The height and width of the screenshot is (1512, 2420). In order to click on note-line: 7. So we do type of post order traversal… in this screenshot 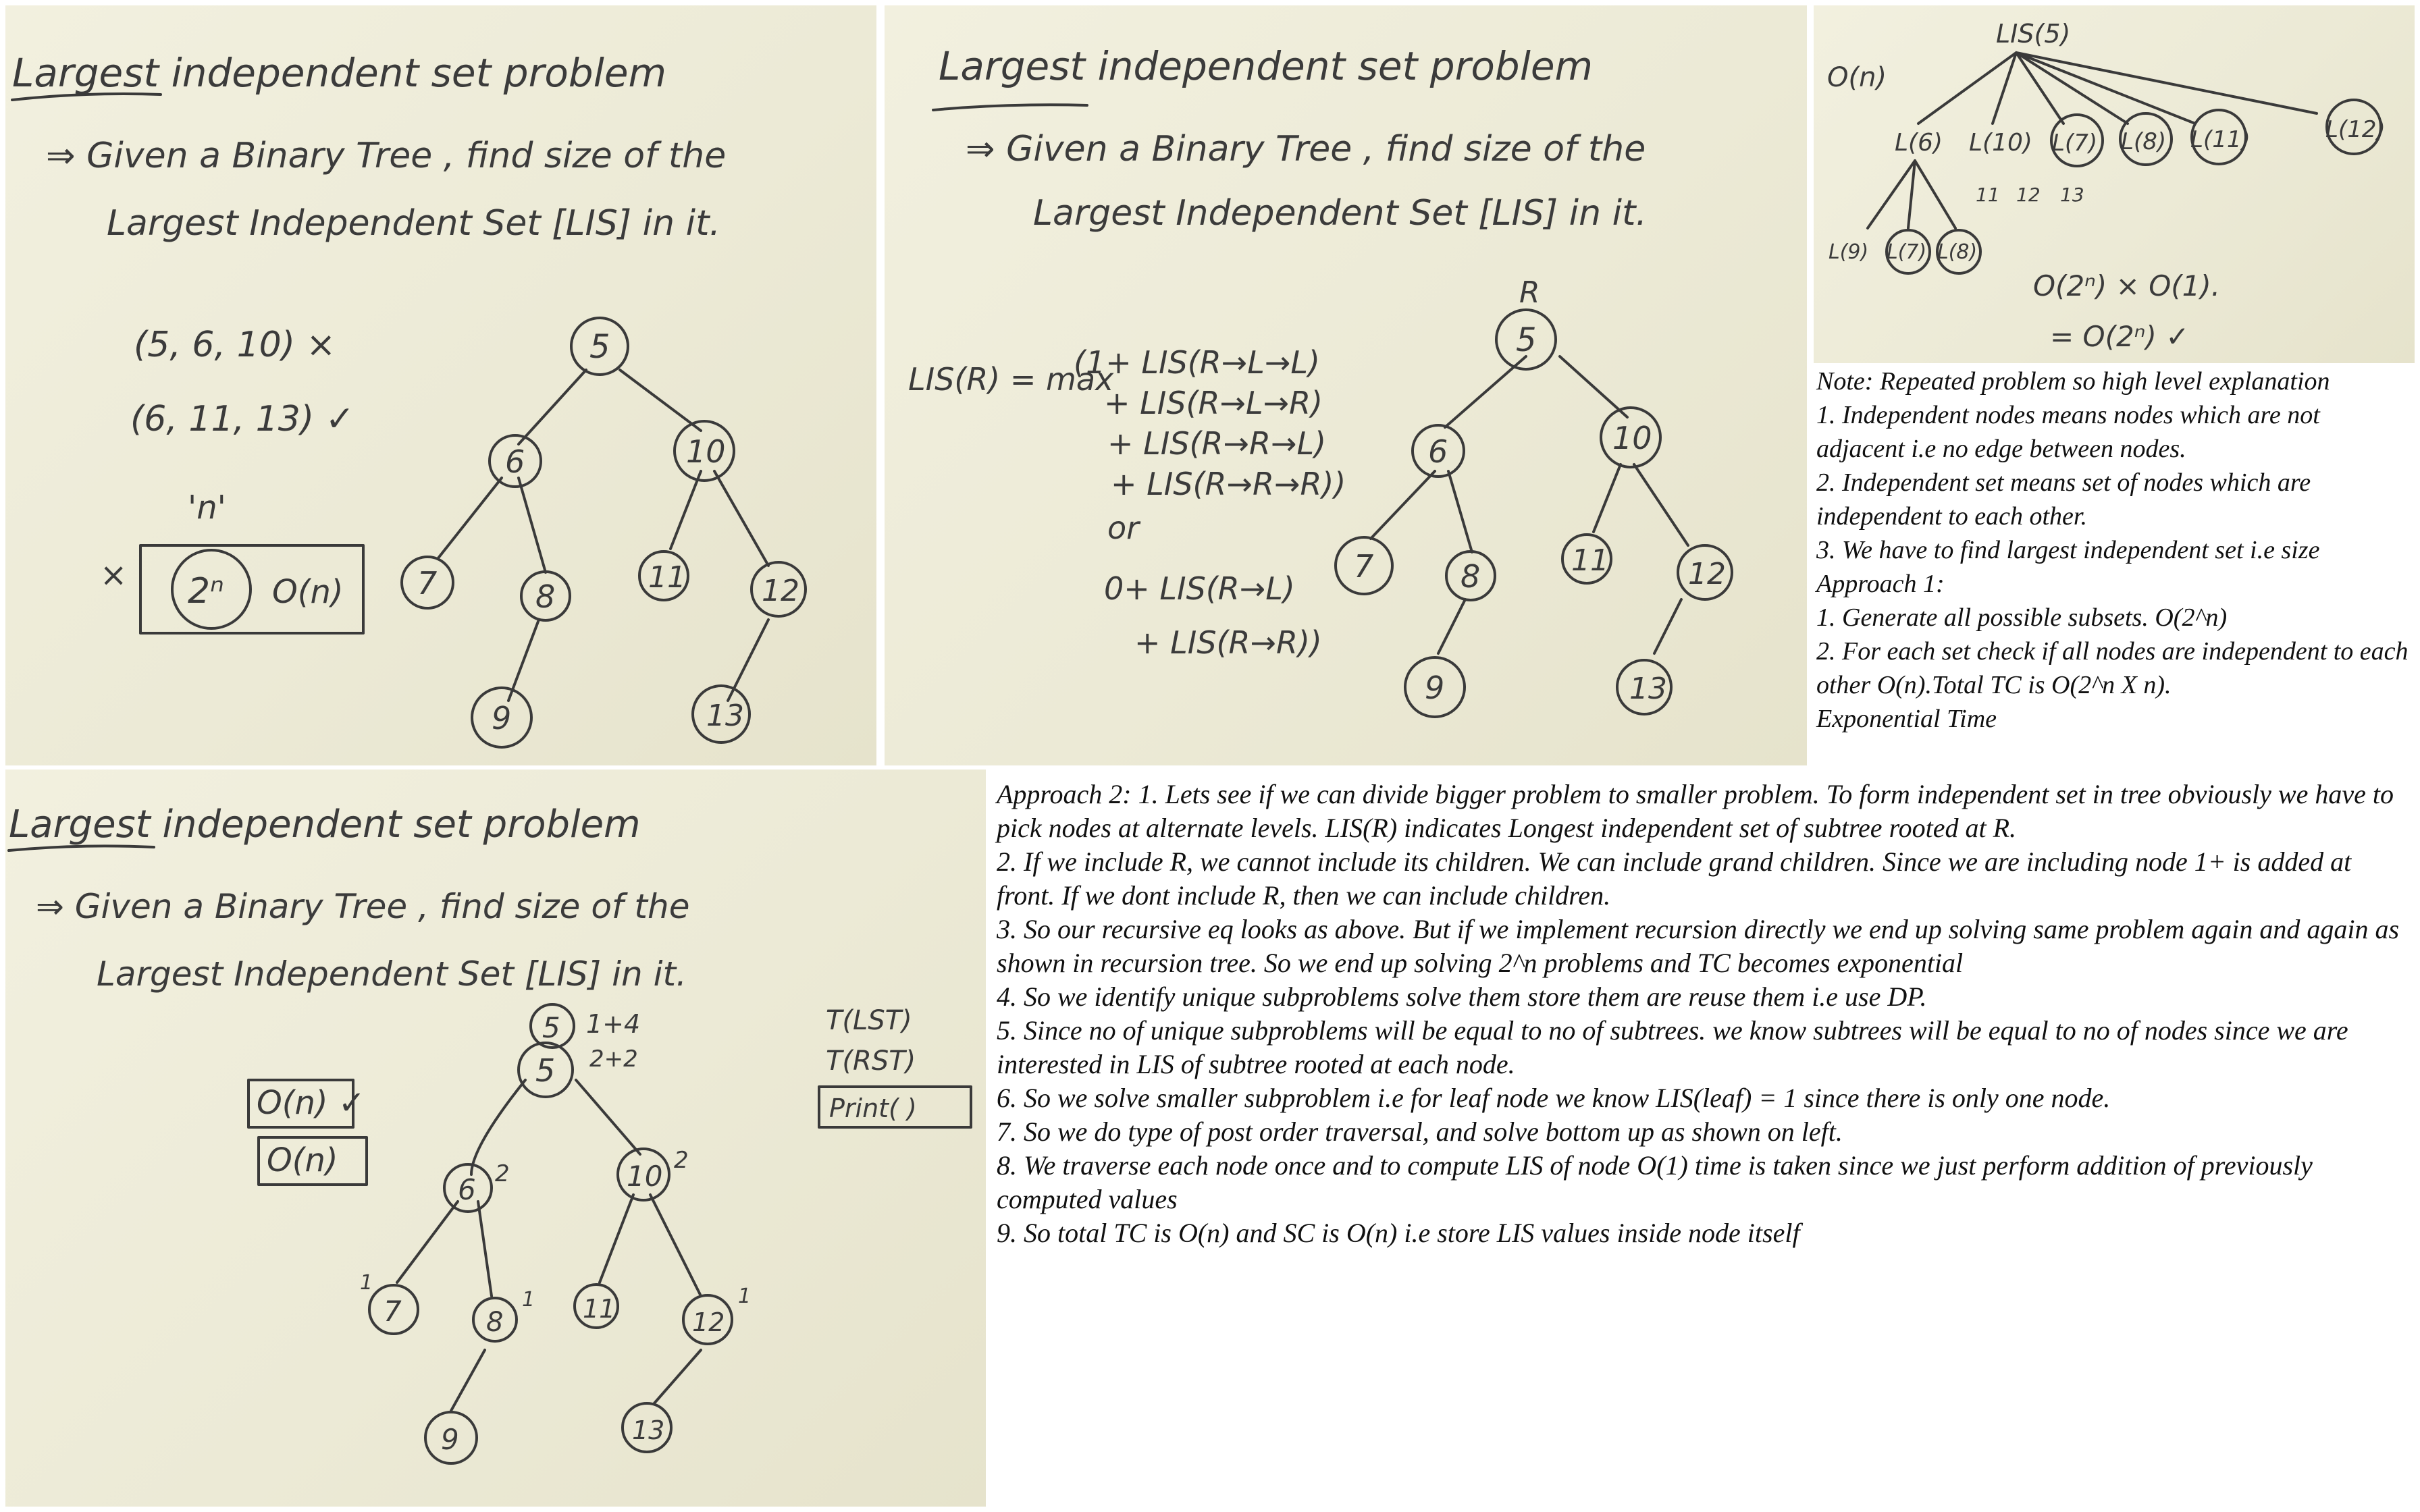, I will do `click(1420, 1131)`.